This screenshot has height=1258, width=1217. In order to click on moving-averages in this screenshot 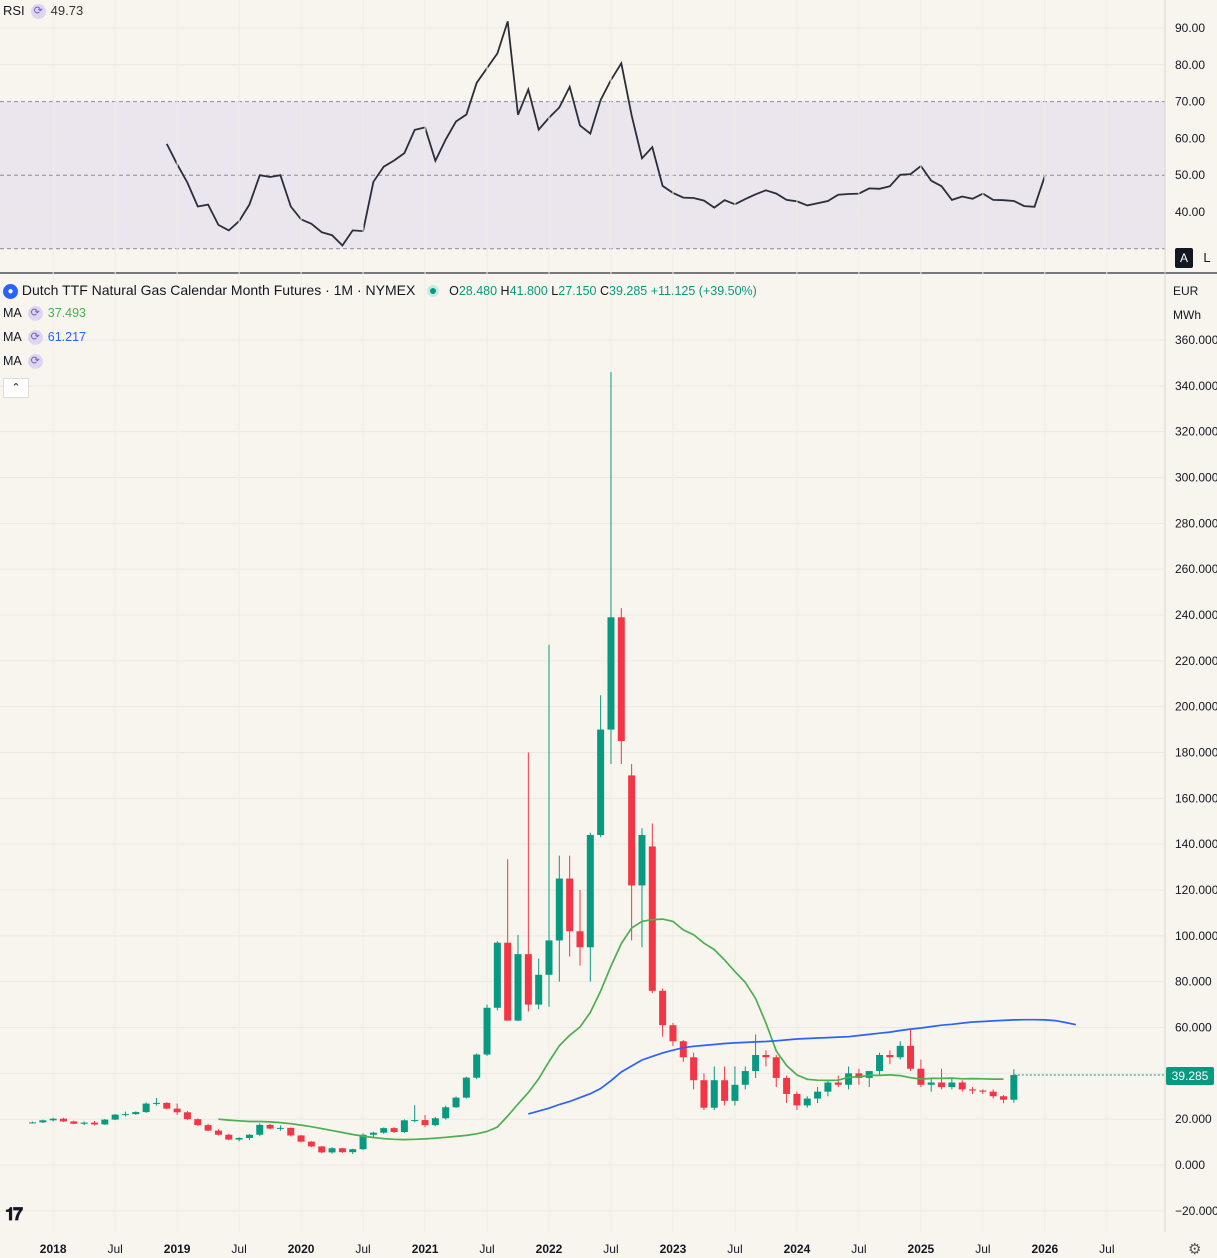, I will do `click(691, 1029)`.